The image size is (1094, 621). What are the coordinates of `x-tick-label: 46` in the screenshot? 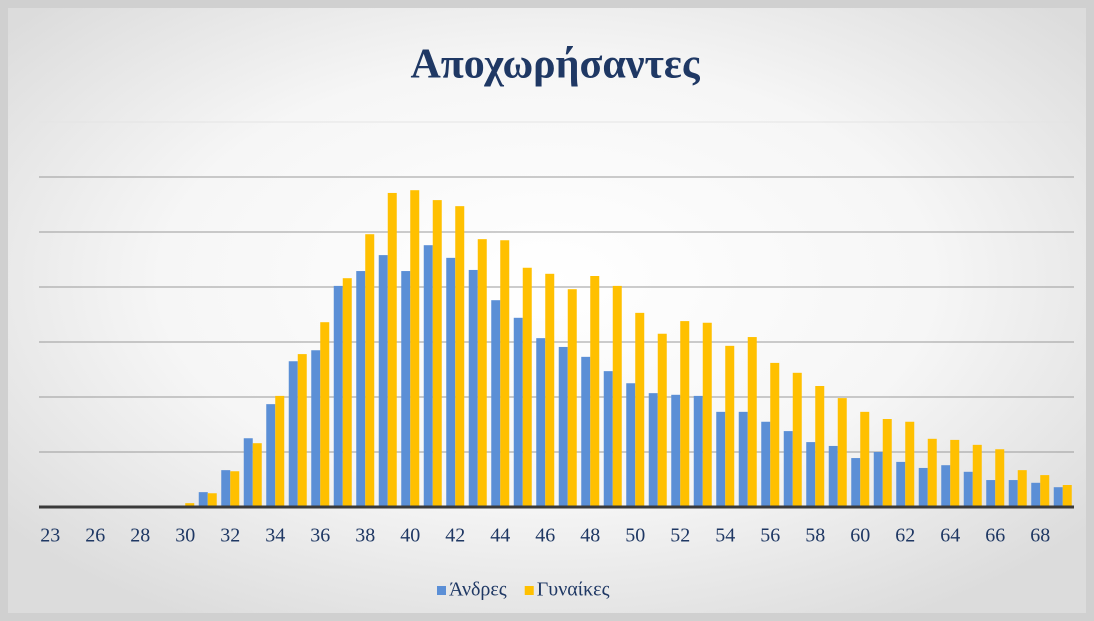 It's located at (545, 536).